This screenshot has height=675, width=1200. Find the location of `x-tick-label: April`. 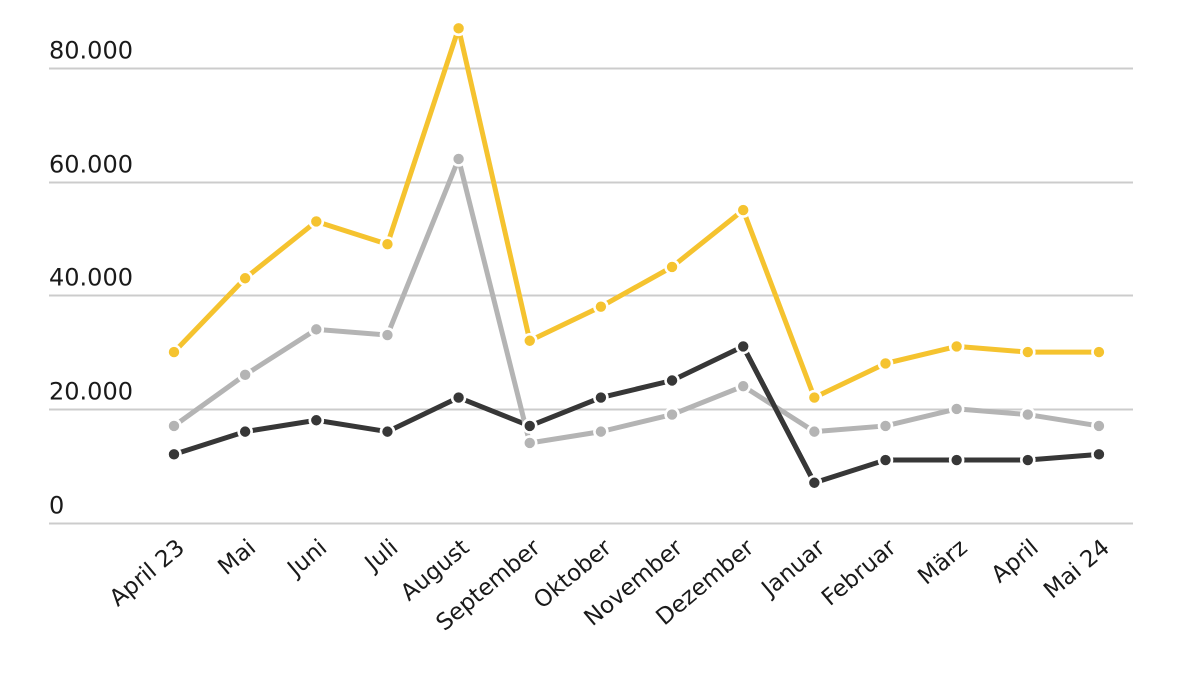

x-tick-label: April is located at coordinates (1015, 562).